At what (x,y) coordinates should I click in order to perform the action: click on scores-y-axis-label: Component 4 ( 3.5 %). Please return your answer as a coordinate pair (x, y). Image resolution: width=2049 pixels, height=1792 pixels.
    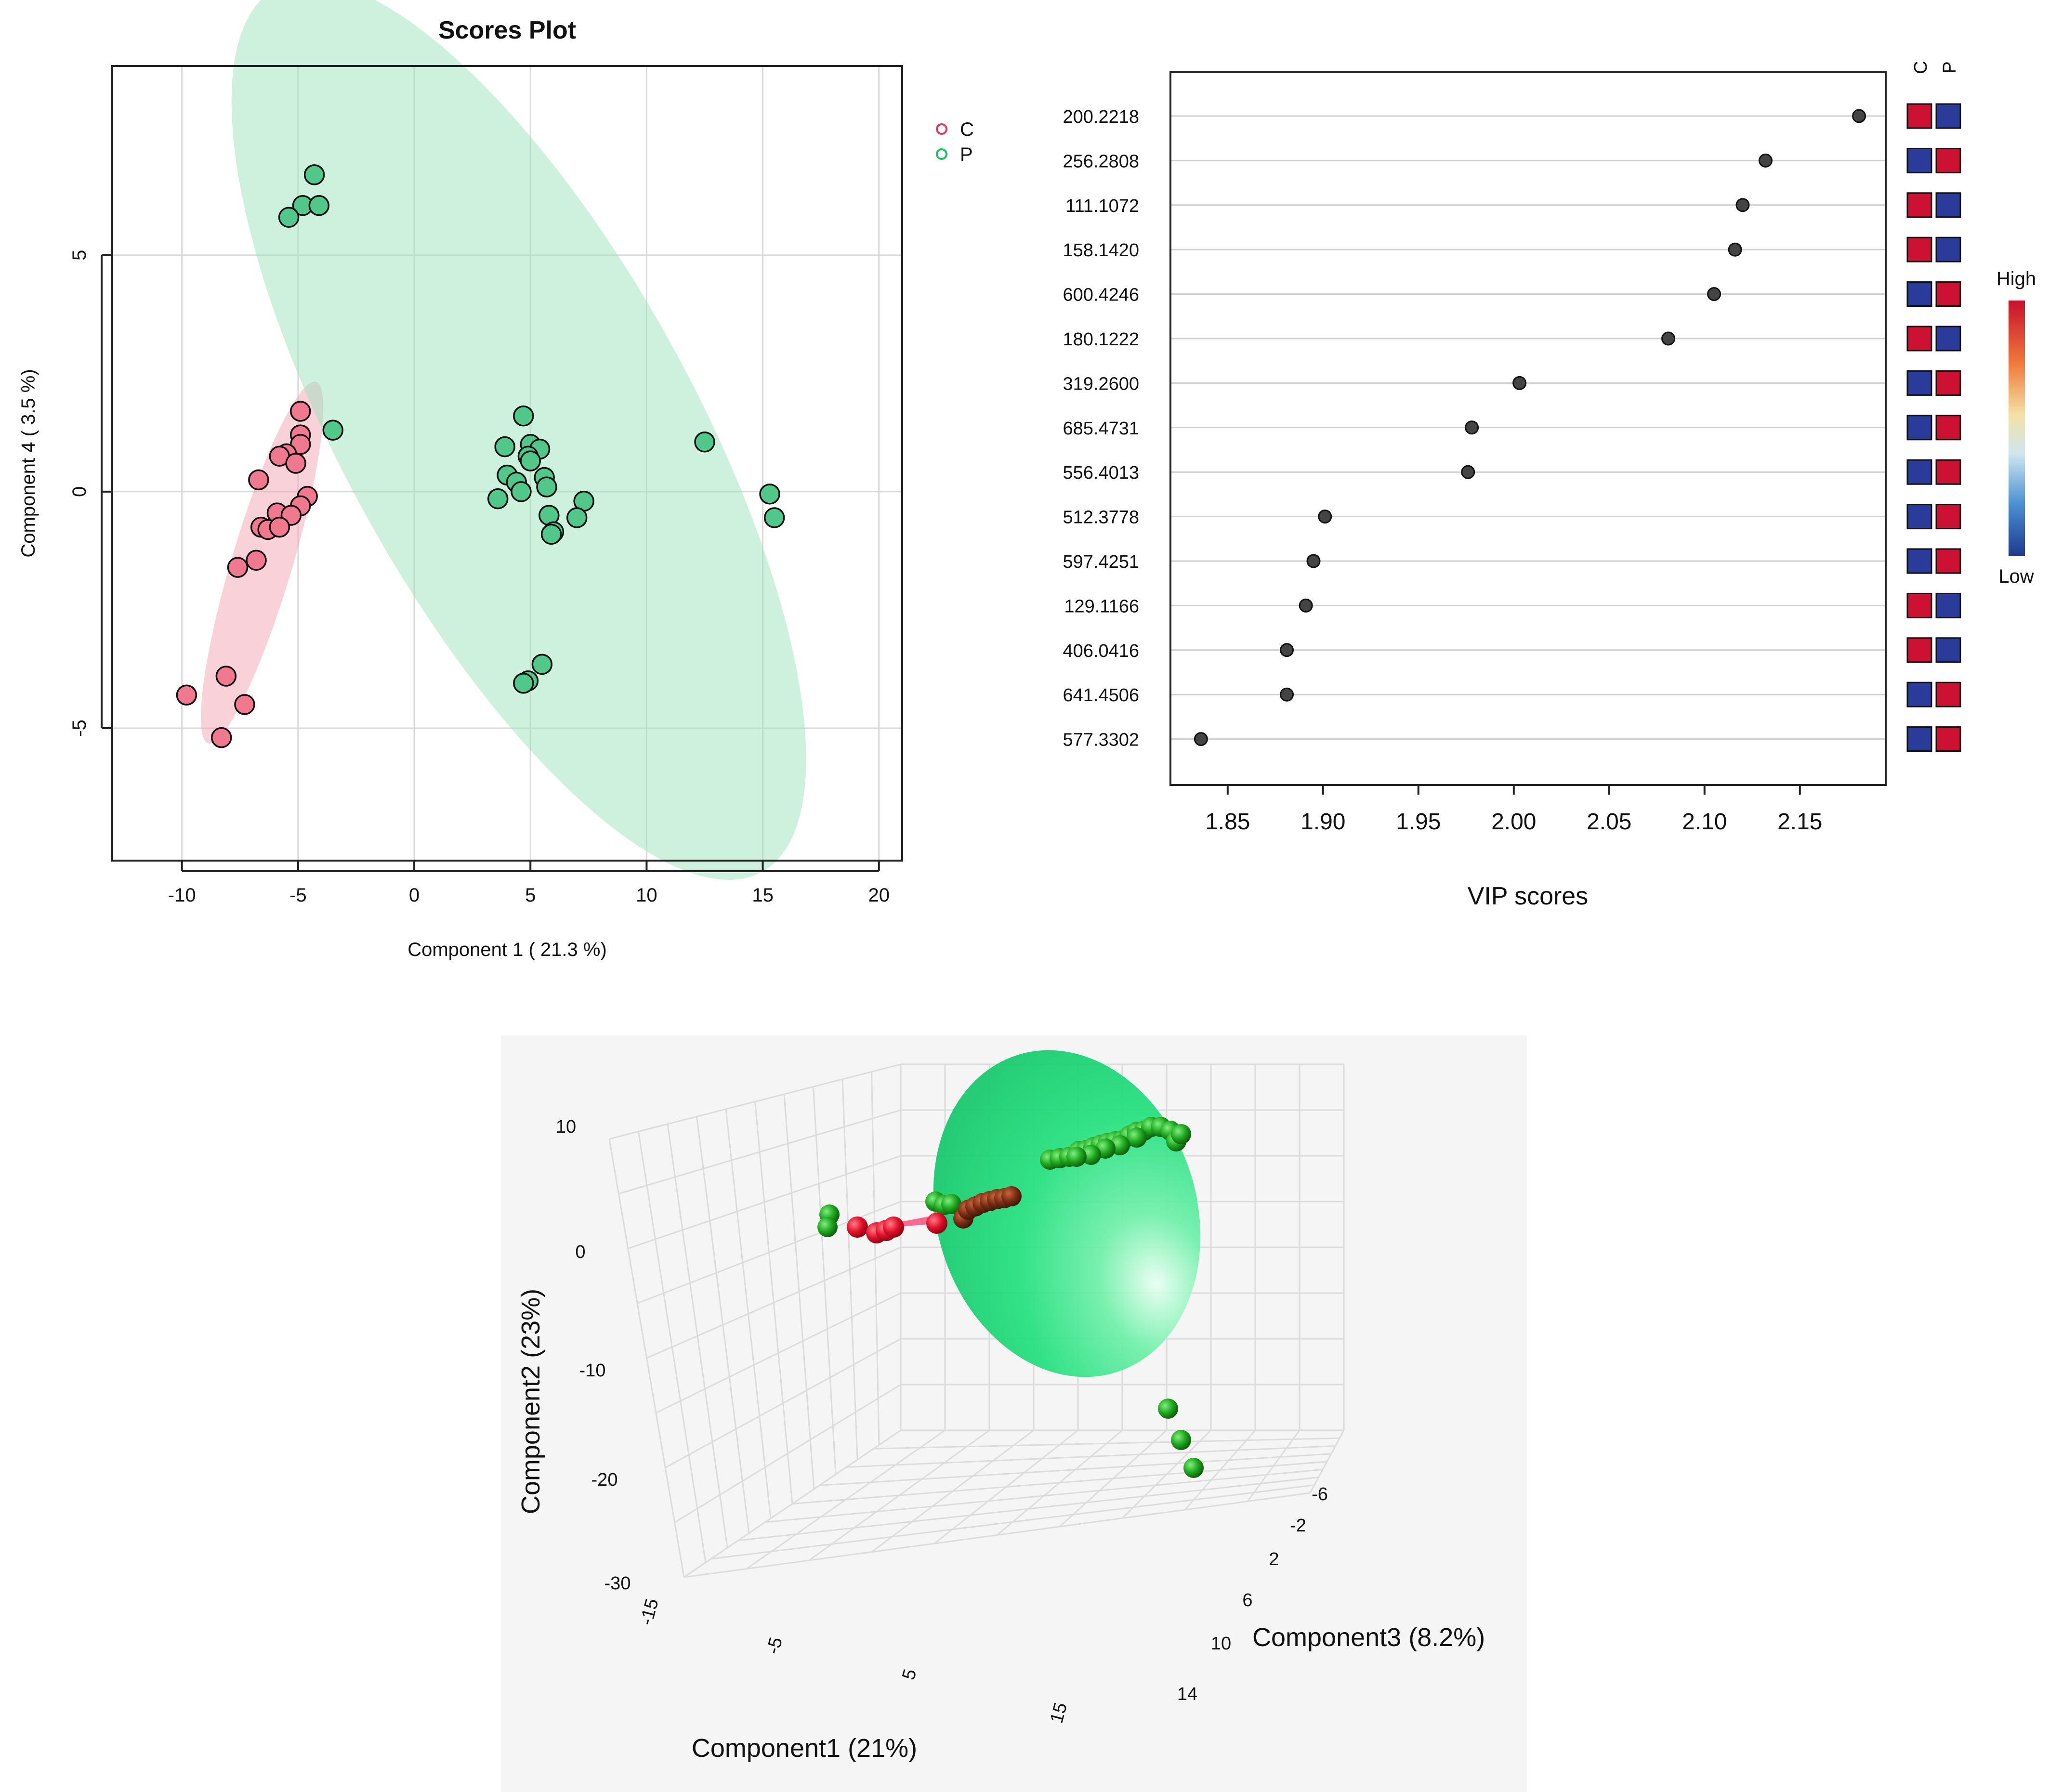
    Looking at the image, I should click on (28, 463).